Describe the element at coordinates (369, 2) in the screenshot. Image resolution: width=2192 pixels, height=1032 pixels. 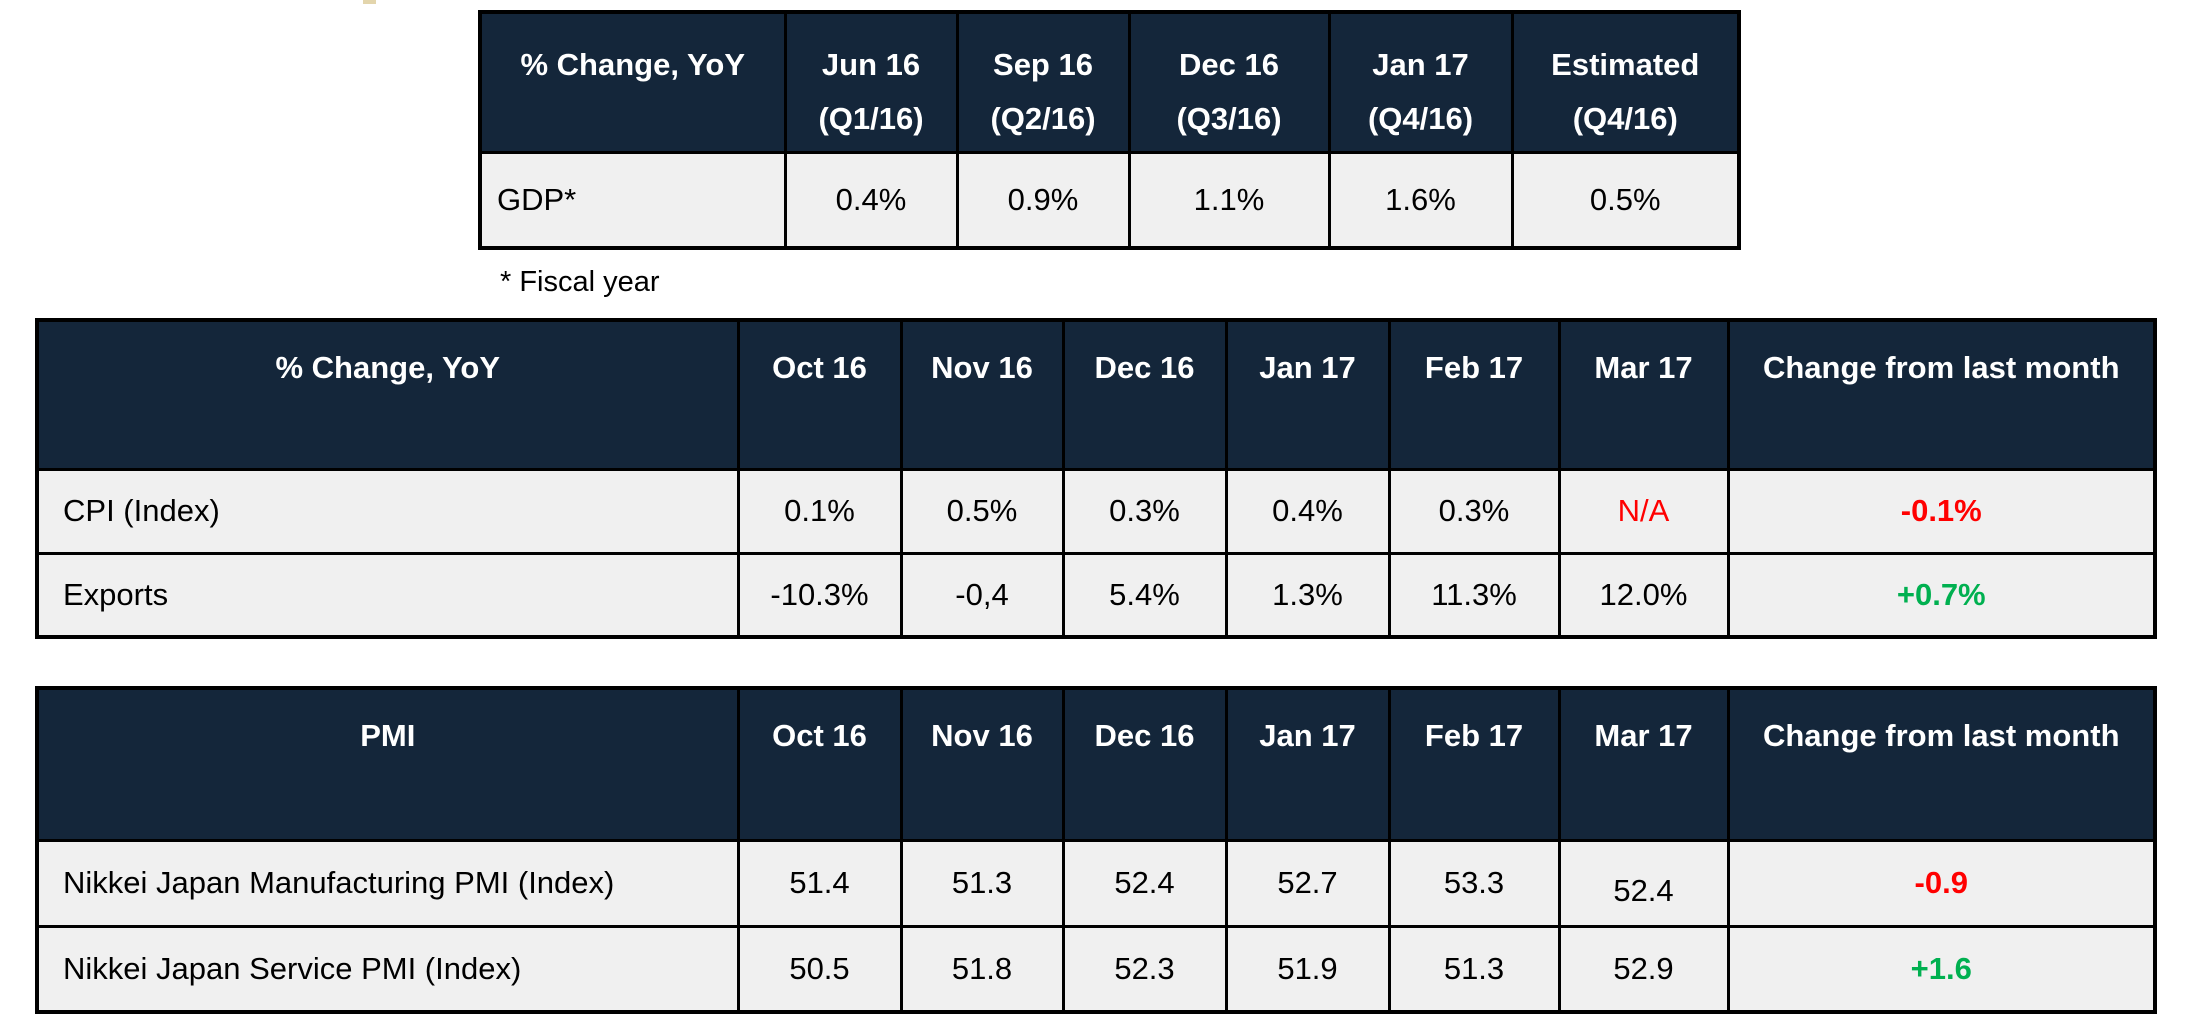
I see `top-edge-artifact` at that location.